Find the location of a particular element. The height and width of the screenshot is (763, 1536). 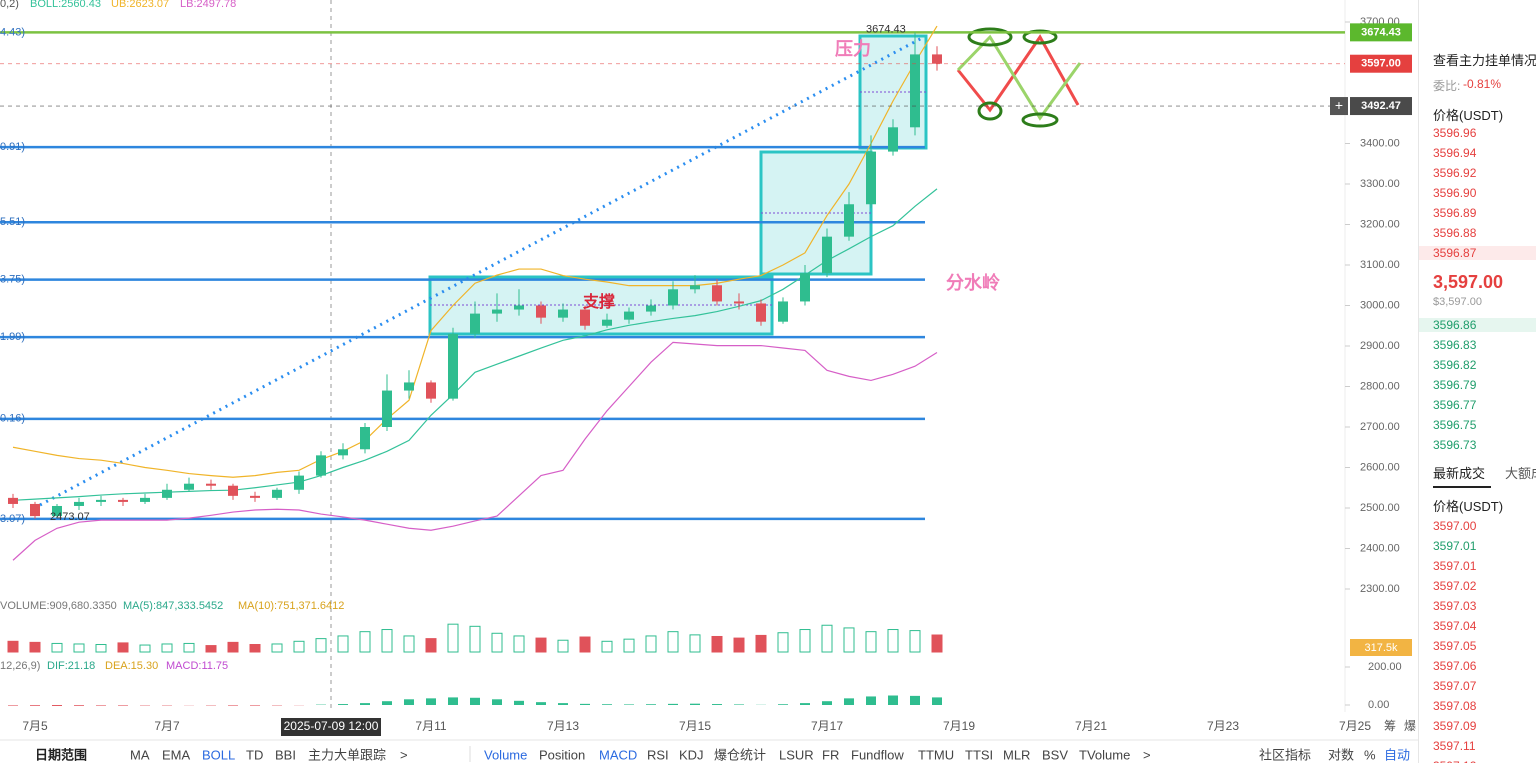

y-tick-label: 2600.00 is located at coordinates (1380, 467).